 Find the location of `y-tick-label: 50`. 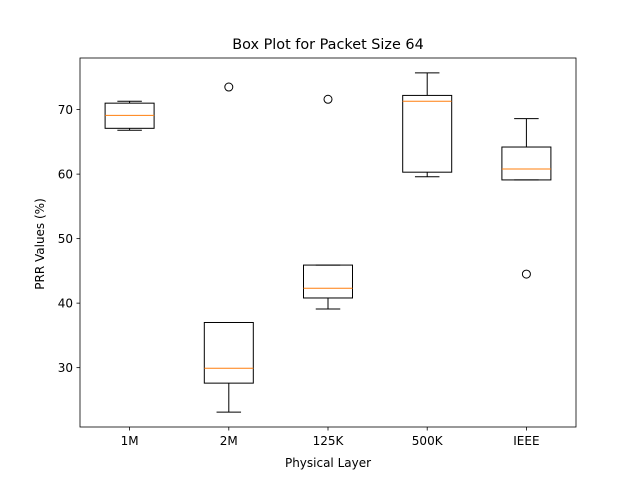

y-tick-label: 50 is located at coordinates (65, 239).